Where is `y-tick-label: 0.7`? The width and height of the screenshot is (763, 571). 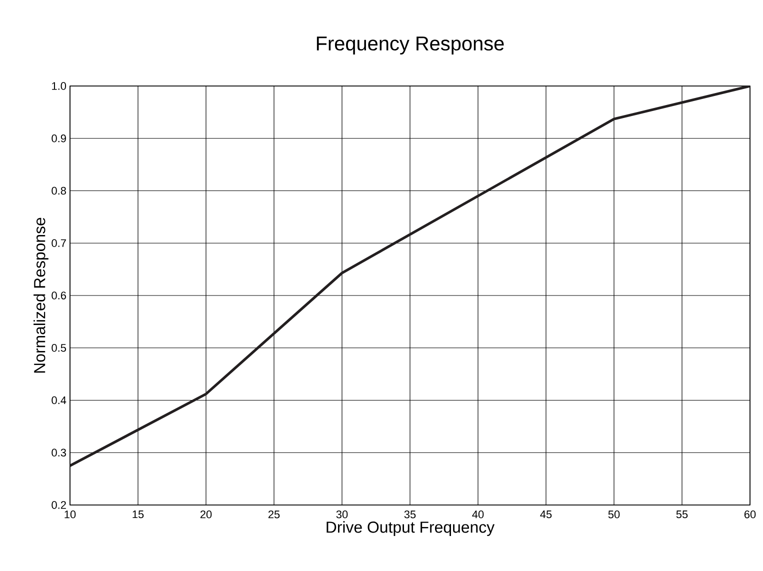 y-tick-label: 0.7 is located at coordinates (59, 243).